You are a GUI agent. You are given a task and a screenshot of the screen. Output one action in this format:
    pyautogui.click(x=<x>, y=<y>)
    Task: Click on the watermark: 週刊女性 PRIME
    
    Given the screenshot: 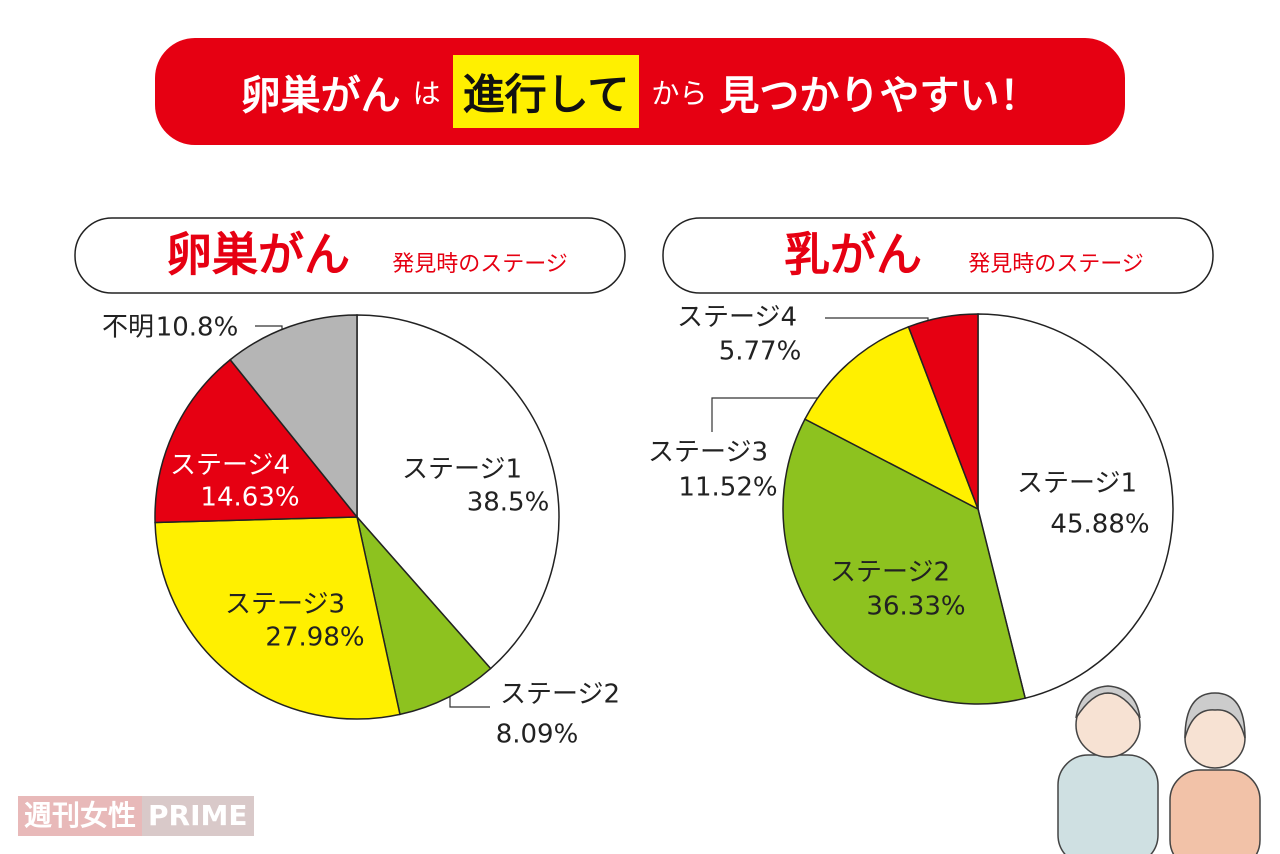 What is the action you would take?
    pyautogui.click(x=136, y=816)
    